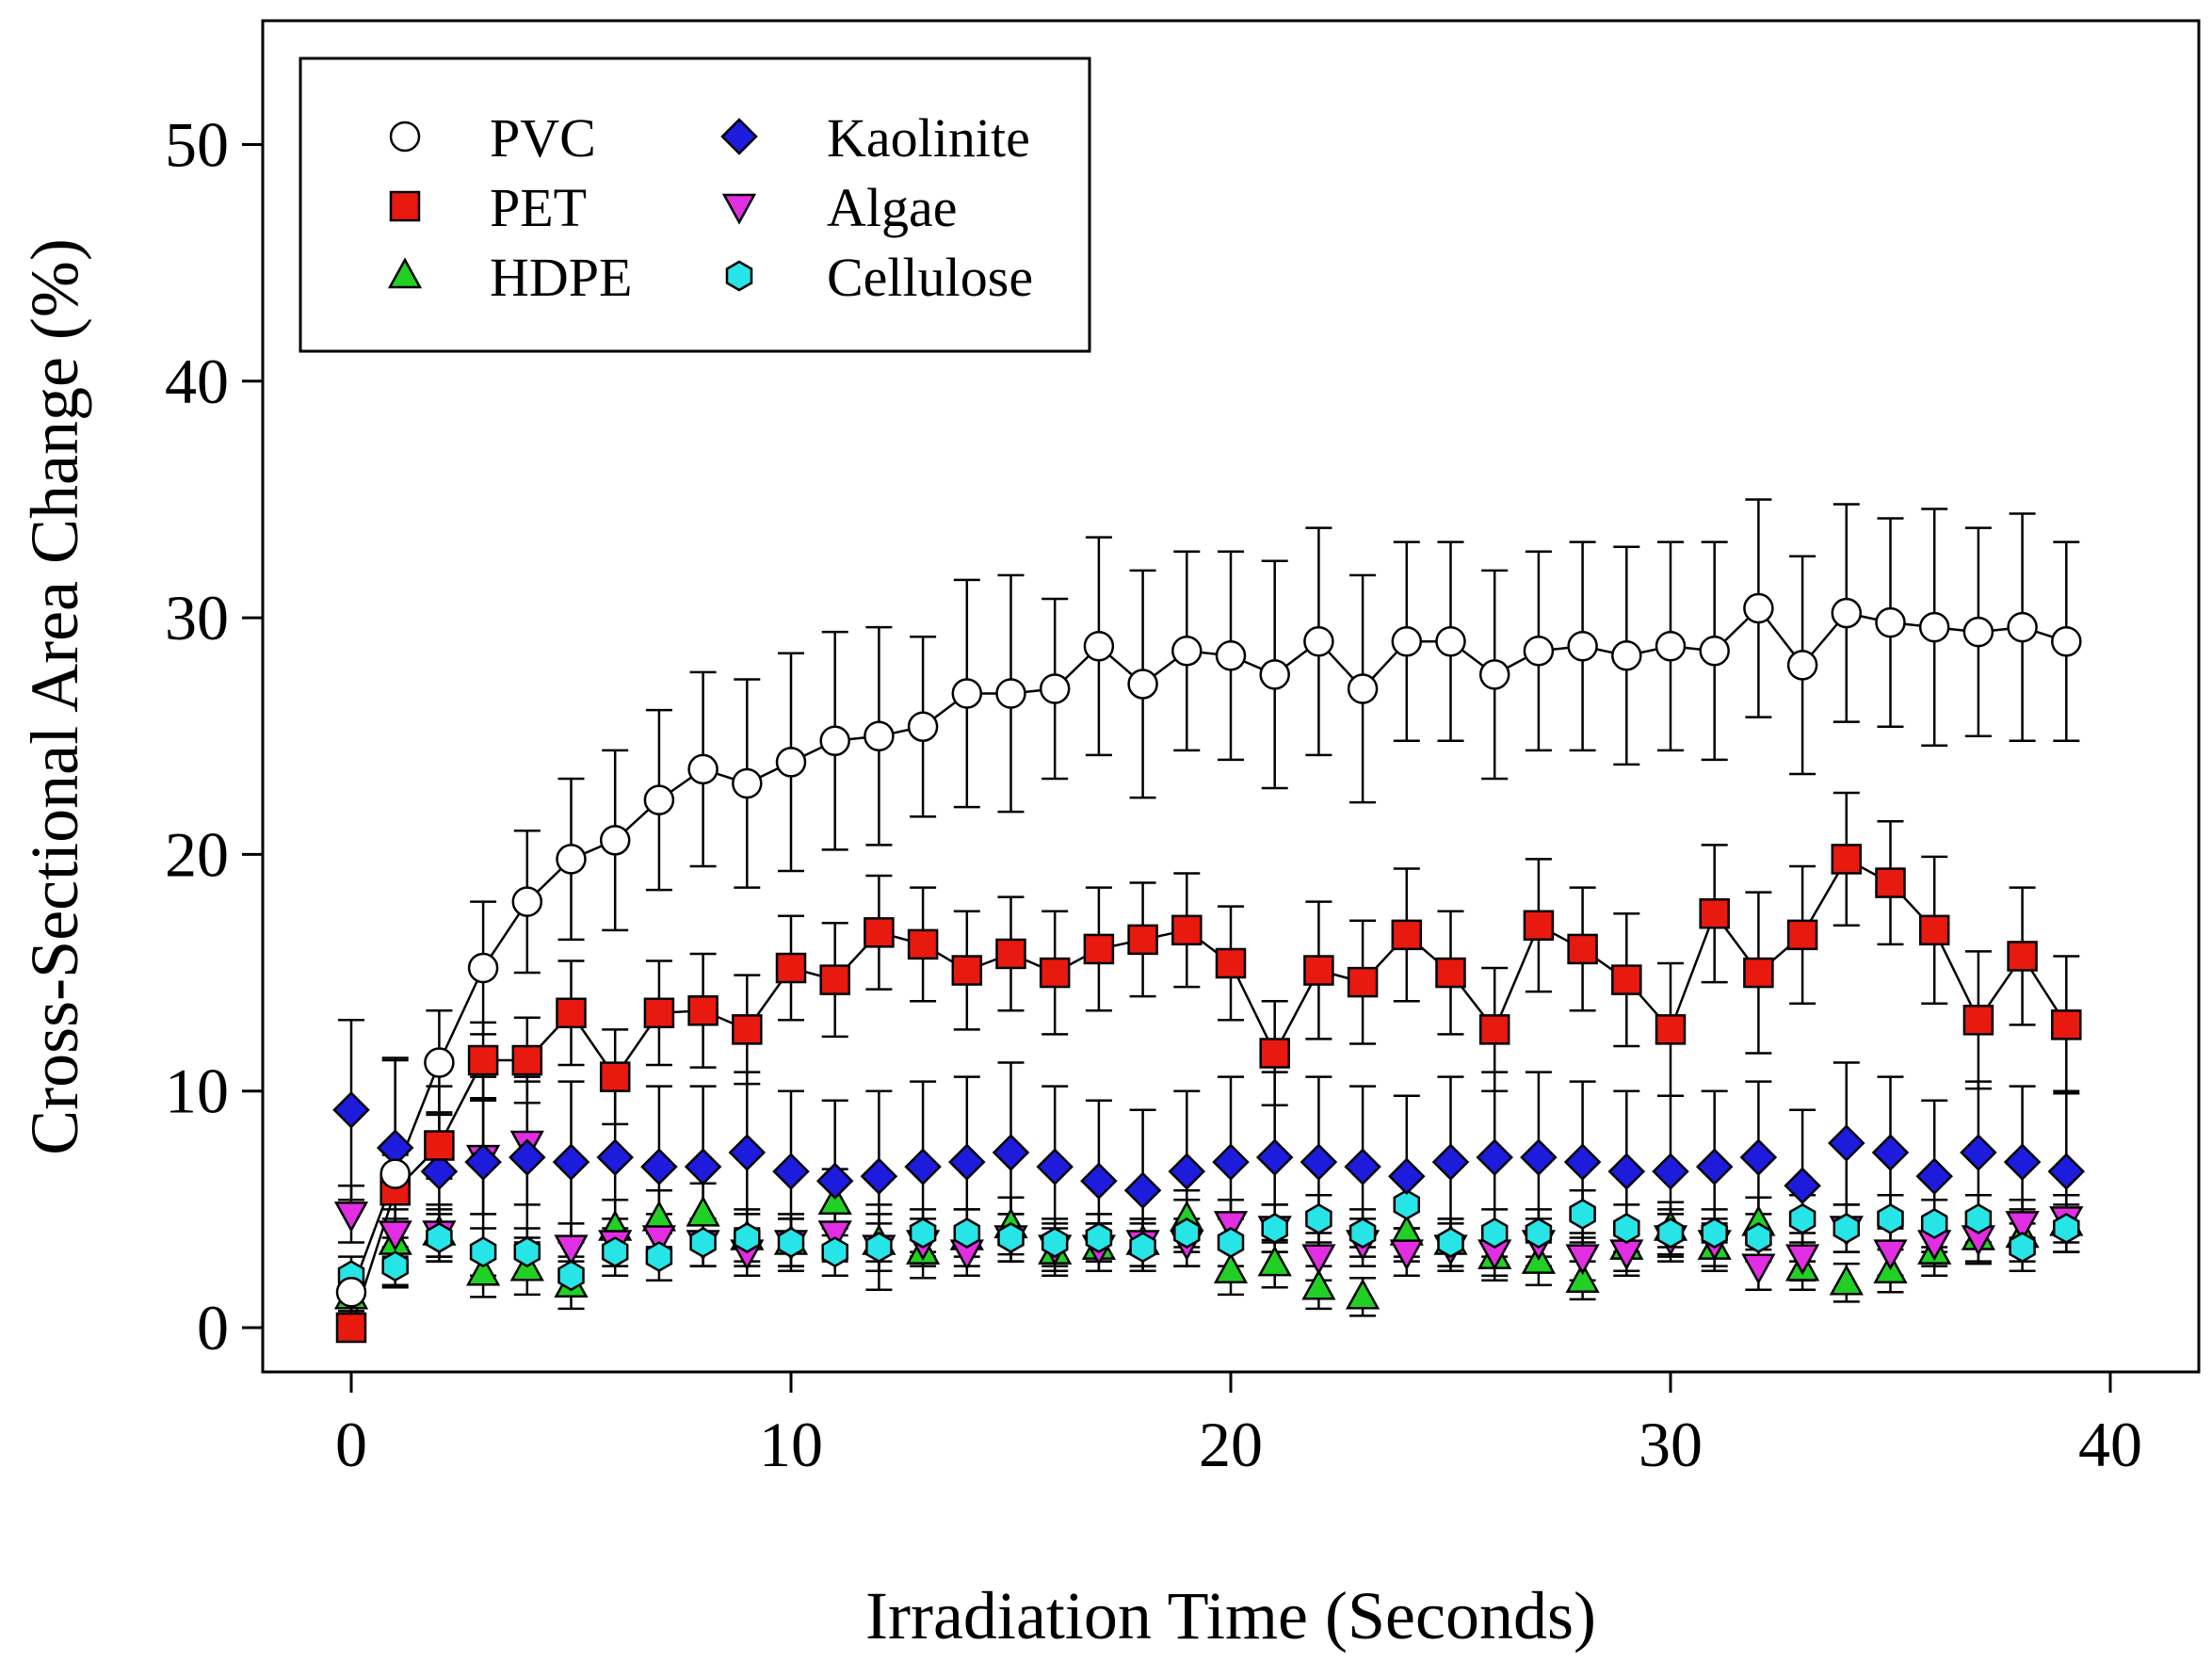  I want to click on legend-item-algae: Algae, so click(839, 208).